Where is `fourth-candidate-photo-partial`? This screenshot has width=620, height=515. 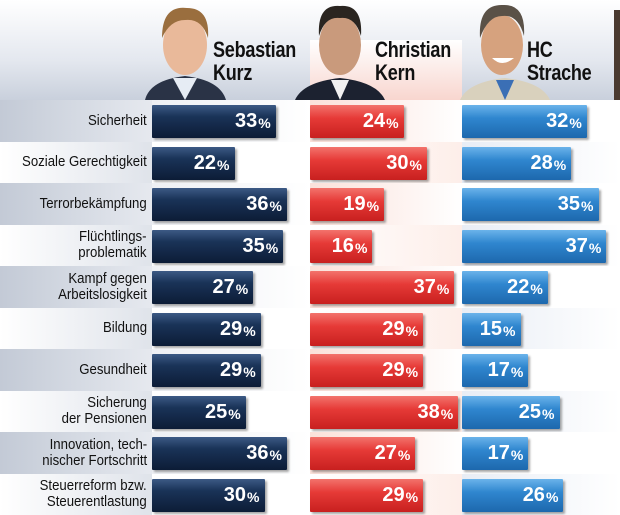
fourth-candidate-photo-partial is located at coordinates (615, 50).